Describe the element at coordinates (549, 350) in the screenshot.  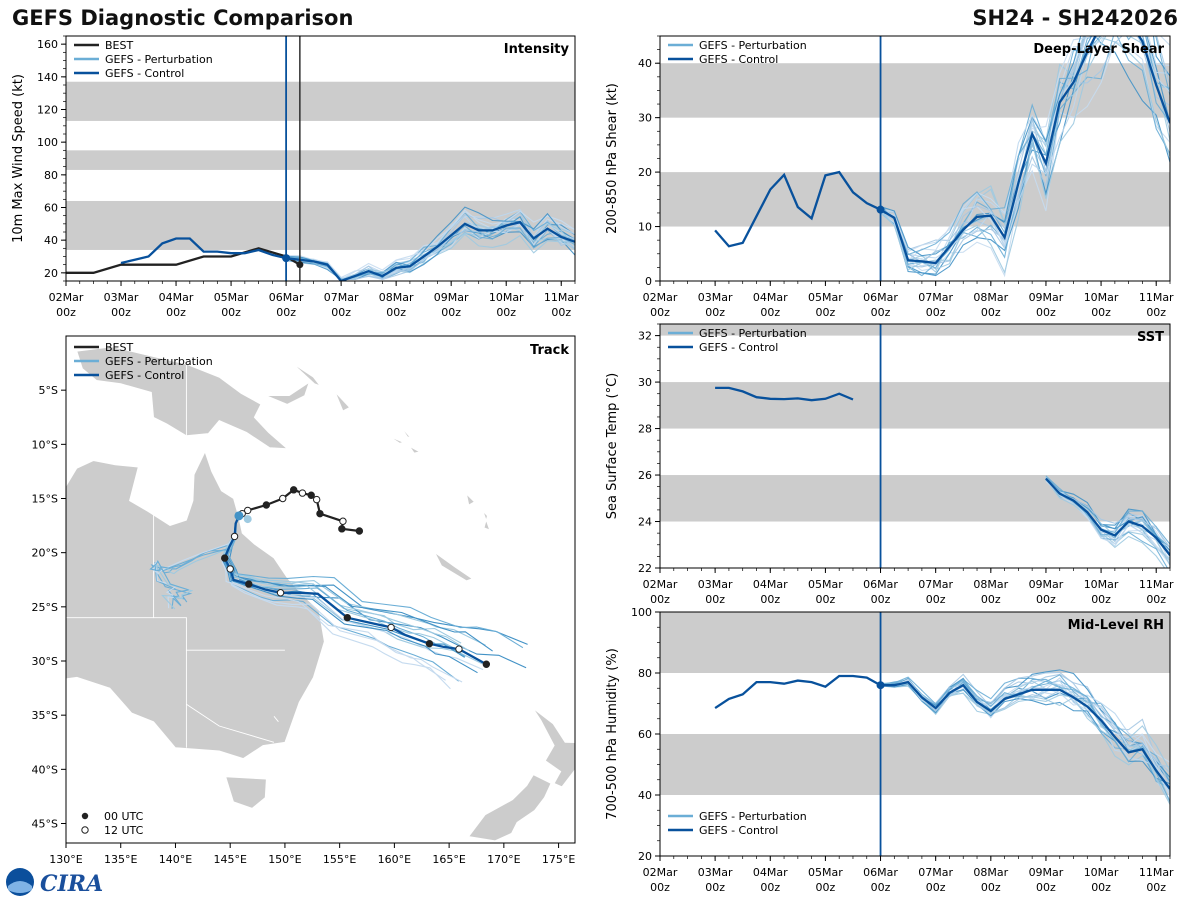
I see `panel-title: Track` at that location.